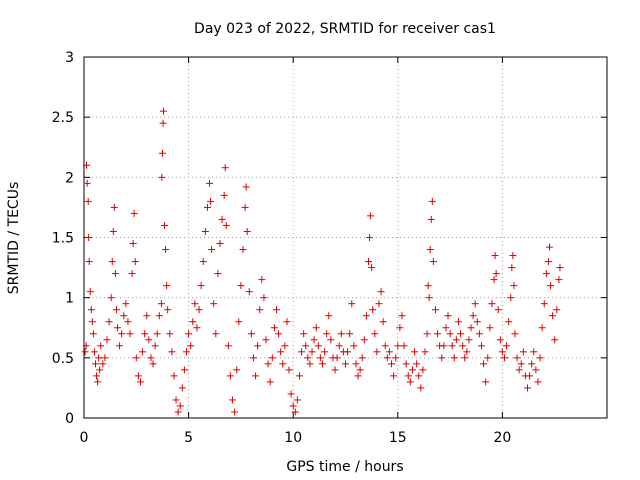  I want to click on y-tick-label: 0, so click(69, 419).